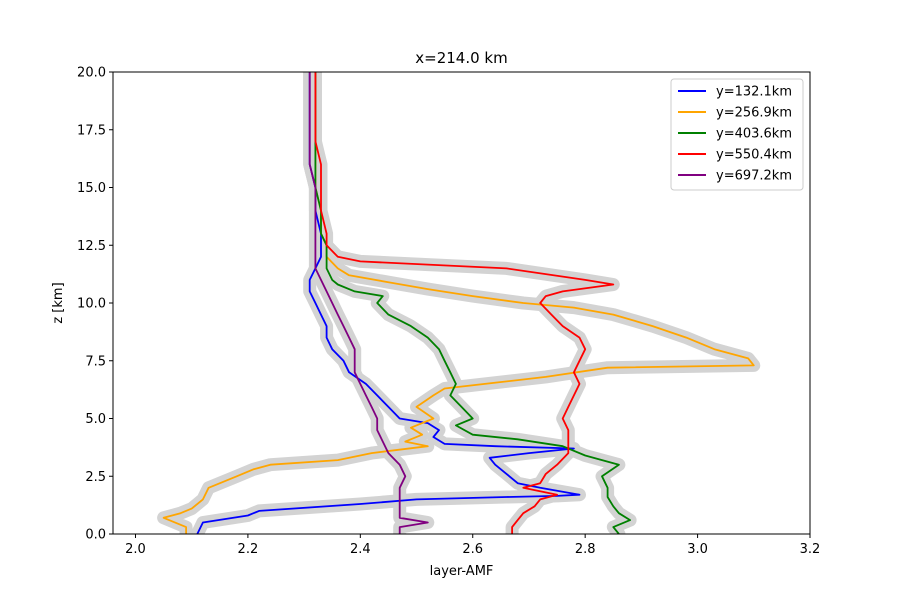 This screenshot has width=900, height=600. I want to click on x-tick-label: 2.4, so click(360, 549).